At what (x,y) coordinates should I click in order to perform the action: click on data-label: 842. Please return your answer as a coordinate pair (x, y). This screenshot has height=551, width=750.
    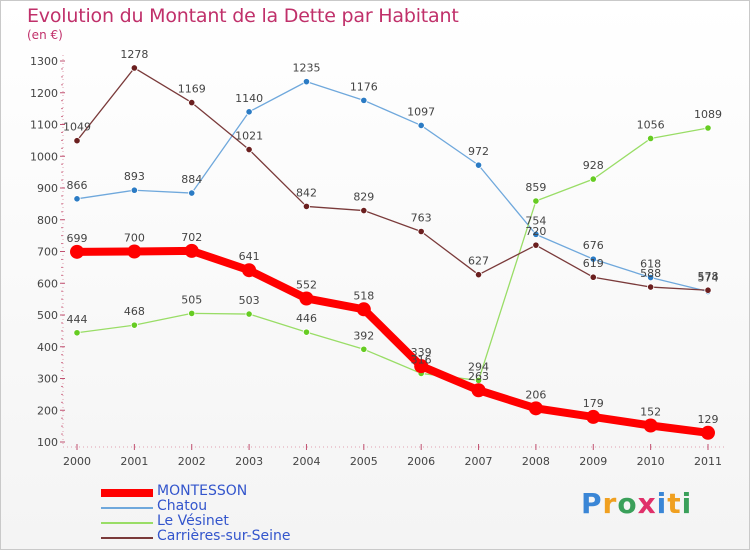
    Looking at the image, I should click on (306, 192).